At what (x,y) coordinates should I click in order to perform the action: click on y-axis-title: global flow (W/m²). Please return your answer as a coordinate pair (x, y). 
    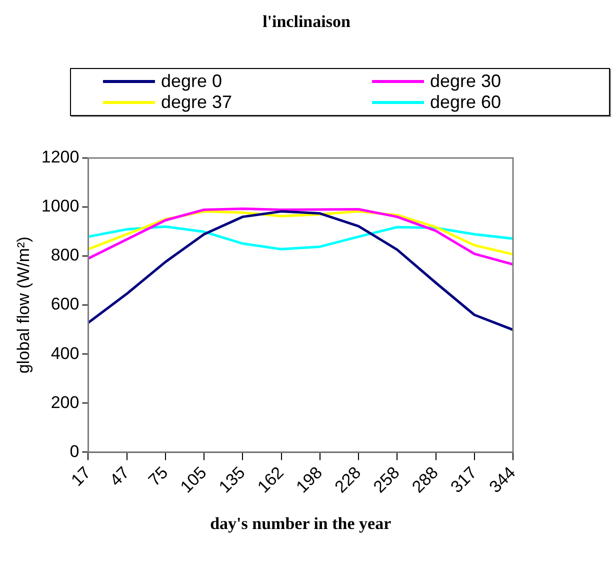
    Looking at the image, I should click on (23, 305).